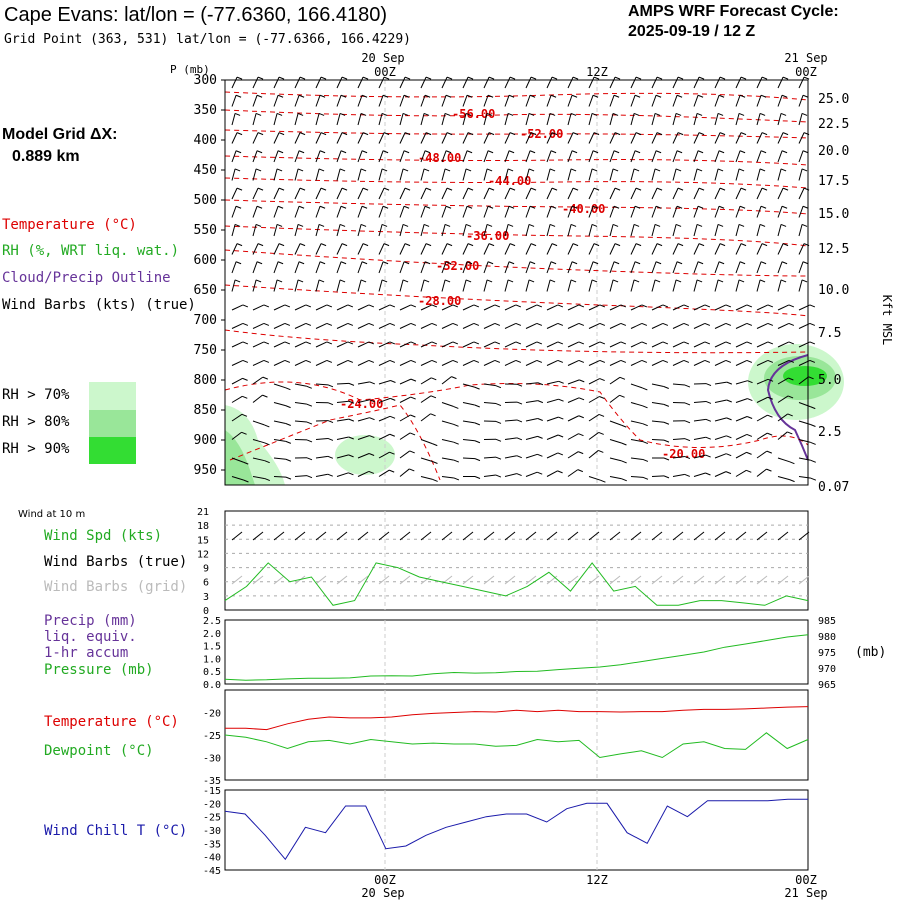 Image resolution: width=900 pixels, height=900 pixels. Describe the element at coordinates (99, 670) in the screenshot. I see `legend-pressure: Pressure (mb)` at that location.